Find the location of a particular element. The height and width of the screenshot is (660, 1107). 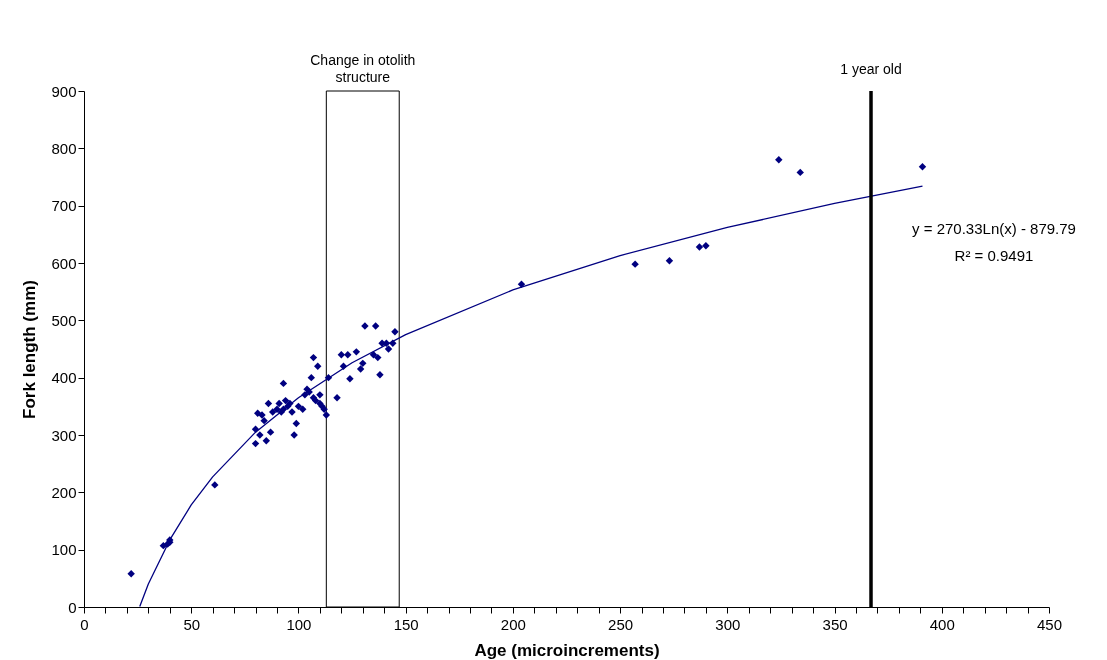

x-tick-label: 300 is located at coordinates (728, 624).